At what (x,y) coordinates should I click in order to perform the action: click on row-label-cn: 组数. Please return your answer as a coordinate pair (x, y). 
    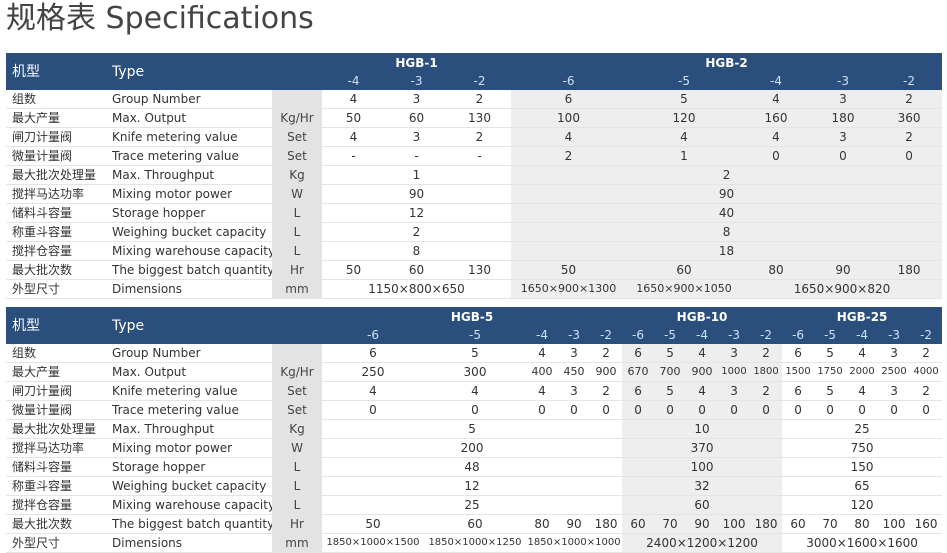
    Looking at the image, I should click on (57, 353).